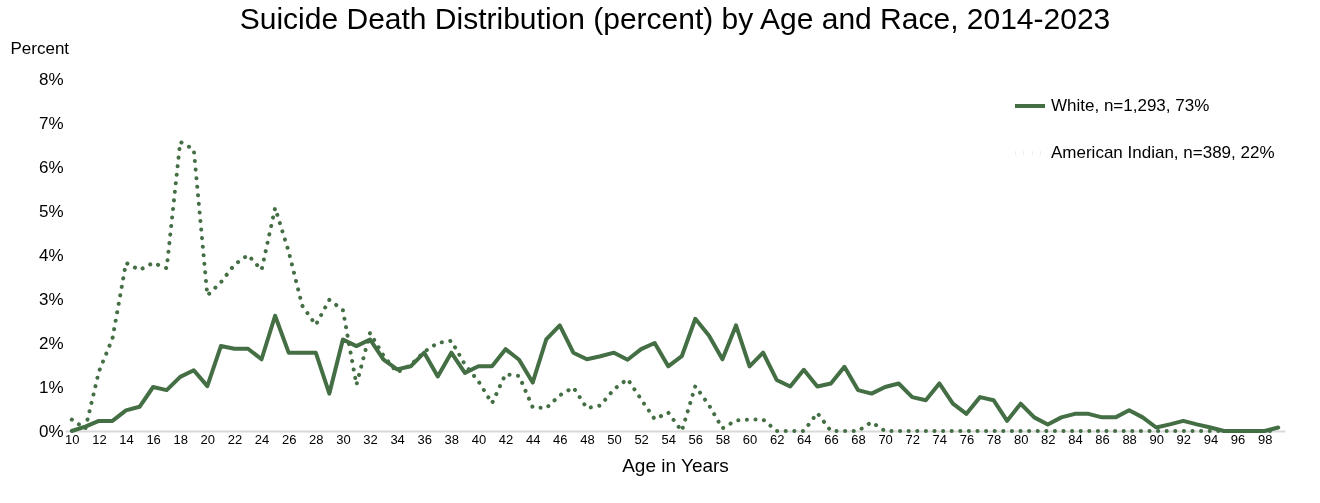 This screenshot has height=503, width=1320. What do you see at coordinates (40, 48) in the screenshot?
I see `y-axis-title: Percent` at bounding box center [40, 48].